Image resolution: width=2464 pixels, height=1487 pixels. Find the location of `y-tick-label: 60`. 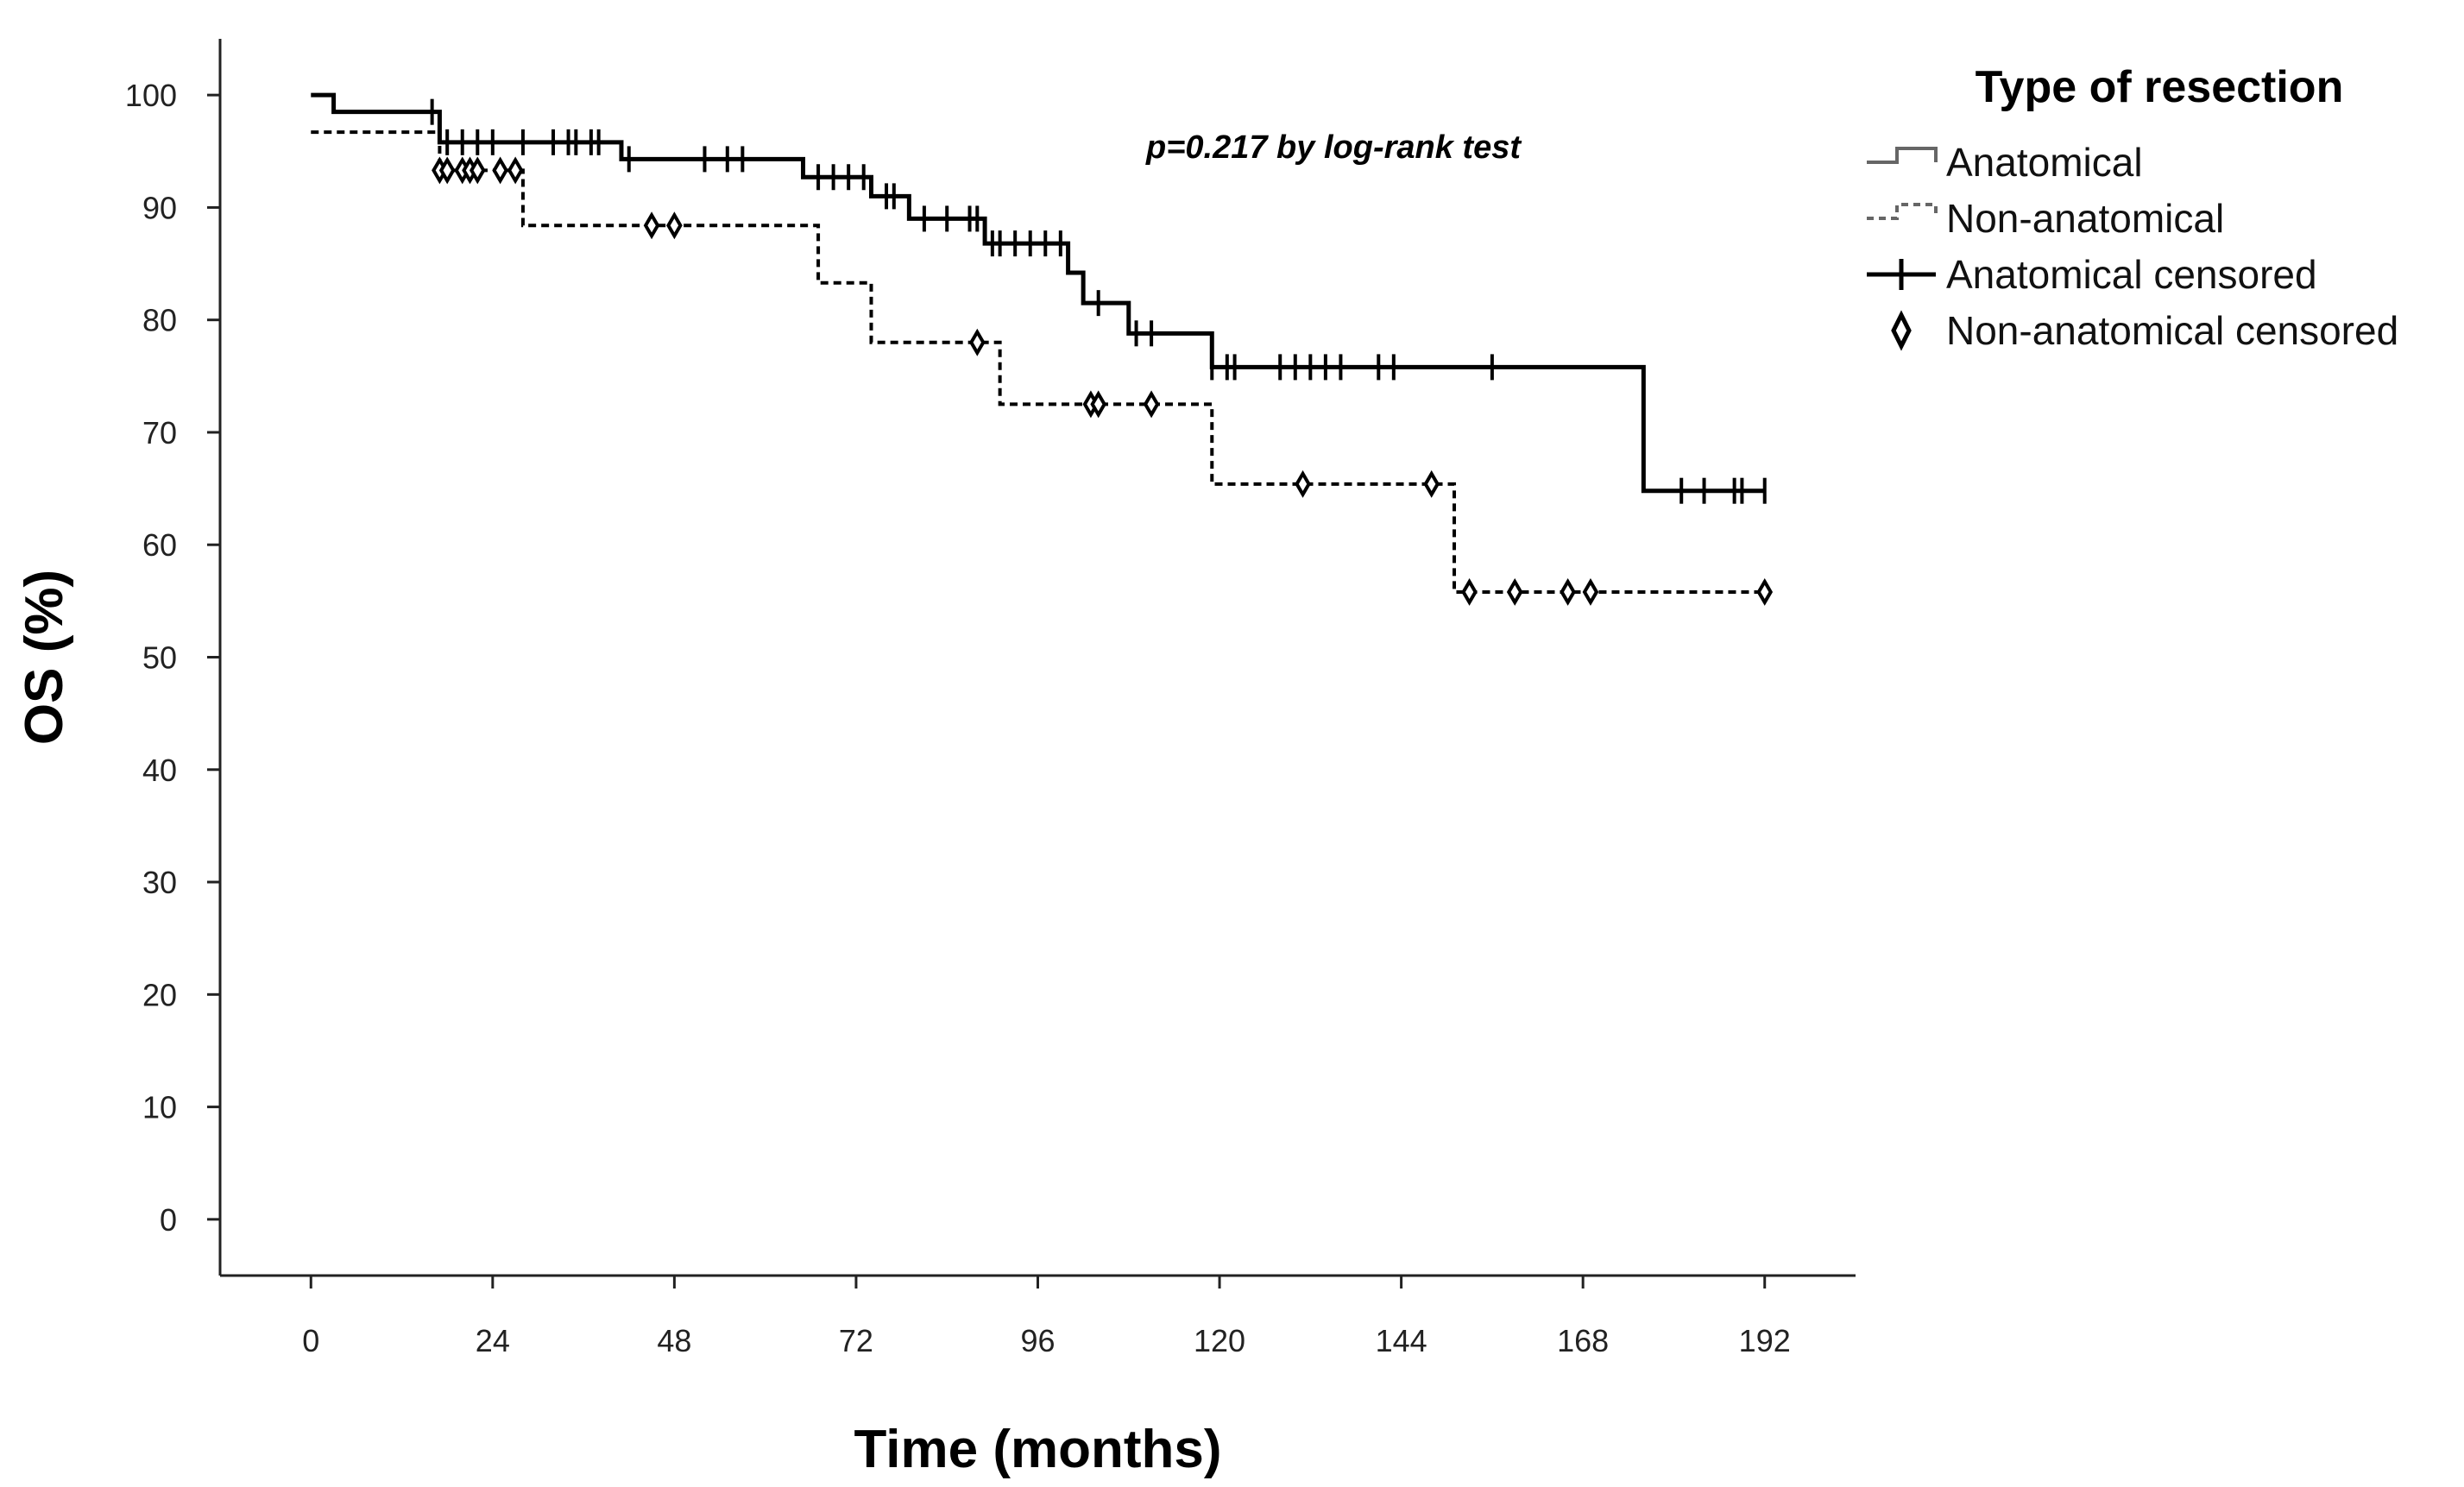

y-tick-label: 60 is located at coordinates (159, 545).